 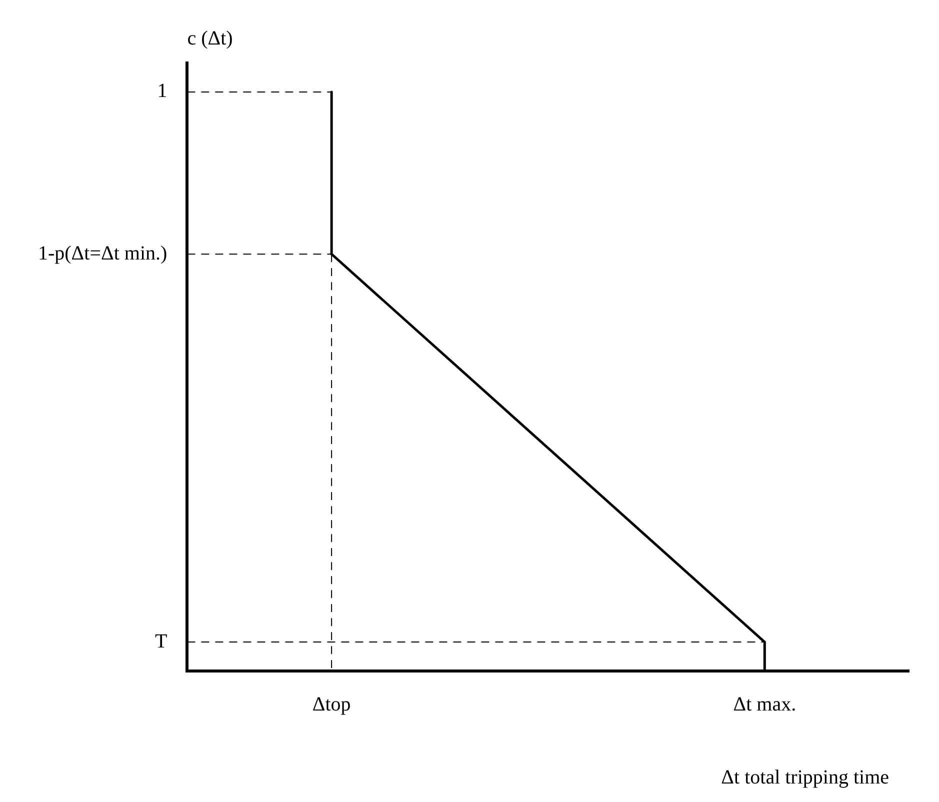 I want to click on x-tick-label: Δtop, so click(x=331, y=704).